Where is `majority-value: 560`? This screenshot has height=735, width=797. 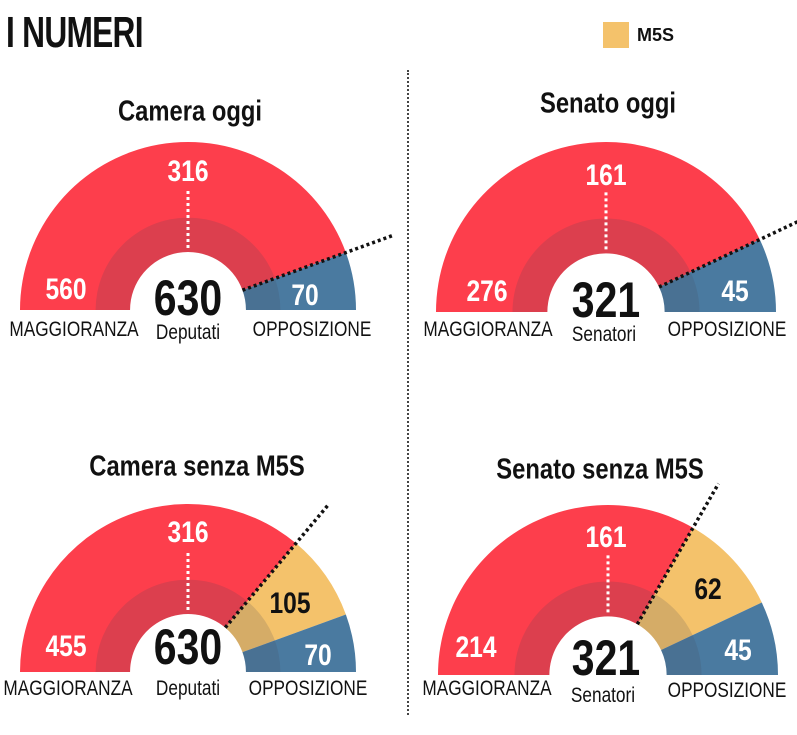 majority-value: 560 is located at coordinates (66, 289).